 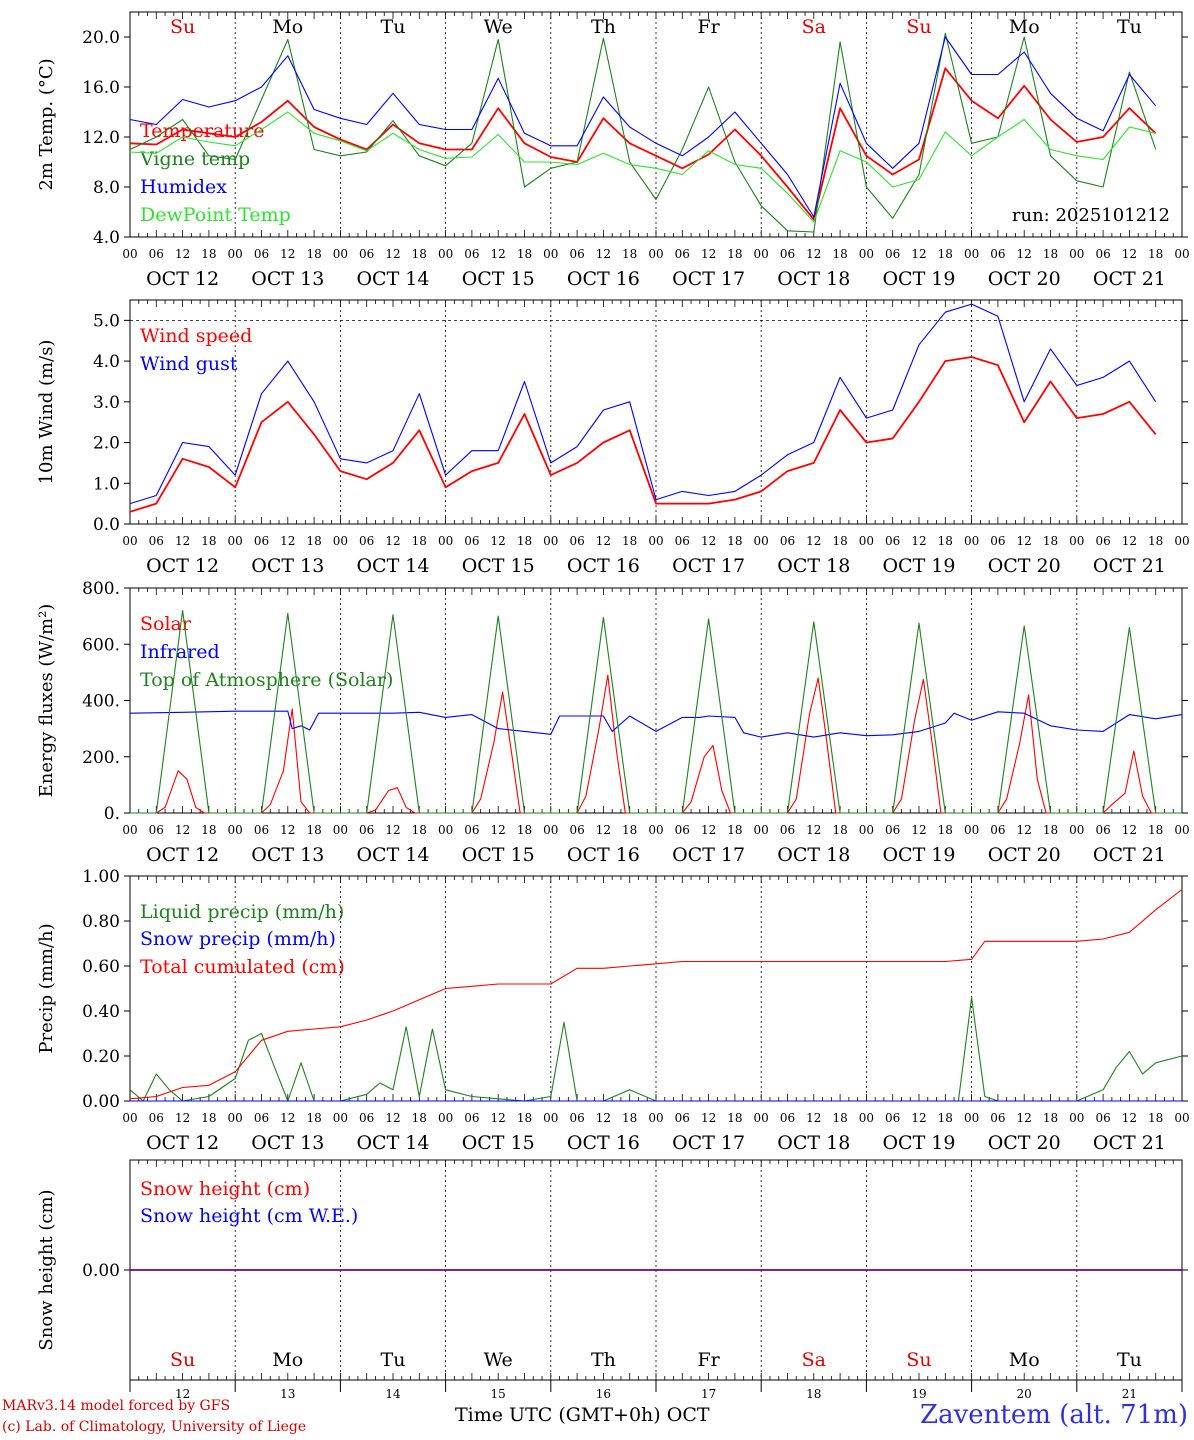 I want to click on station-name: Zaventem (alt. 71m), so click(x=1054, y=1415).